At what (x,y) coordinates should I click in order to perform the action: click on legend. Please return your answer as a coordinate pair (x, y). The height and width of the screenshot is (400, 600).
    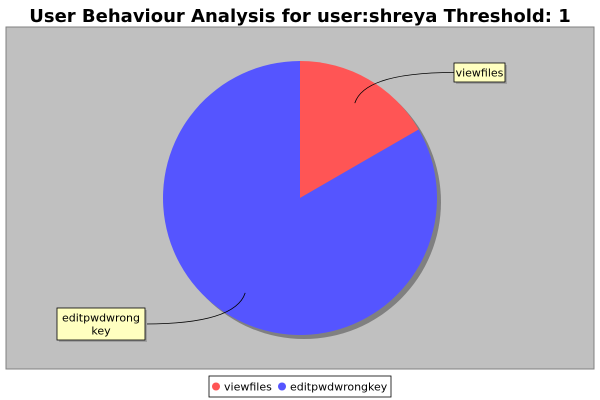
    Looking at the image, I should click on (300, 386).